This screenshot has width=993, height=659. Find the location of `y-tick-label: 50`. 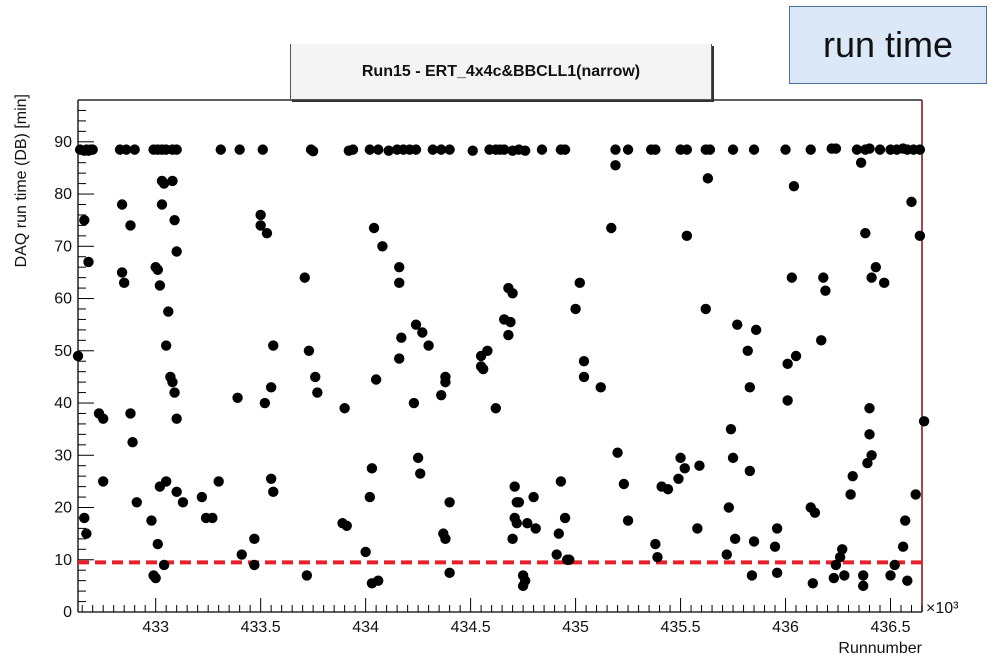

y-tick-label: 50 is located at coordinates (63, 351).